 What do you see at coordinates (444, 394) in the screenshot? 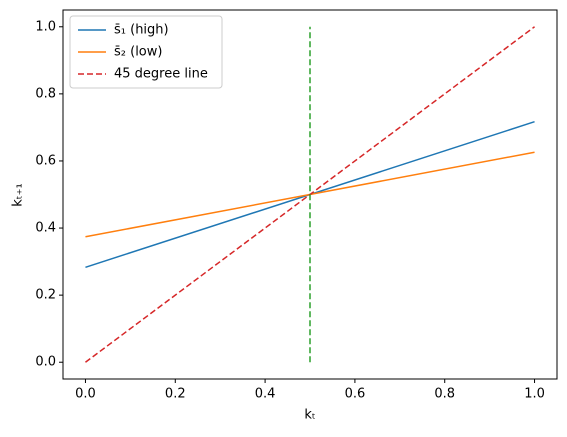
I see `x-tick-label: 0.8` at bounding box center [444, 394].